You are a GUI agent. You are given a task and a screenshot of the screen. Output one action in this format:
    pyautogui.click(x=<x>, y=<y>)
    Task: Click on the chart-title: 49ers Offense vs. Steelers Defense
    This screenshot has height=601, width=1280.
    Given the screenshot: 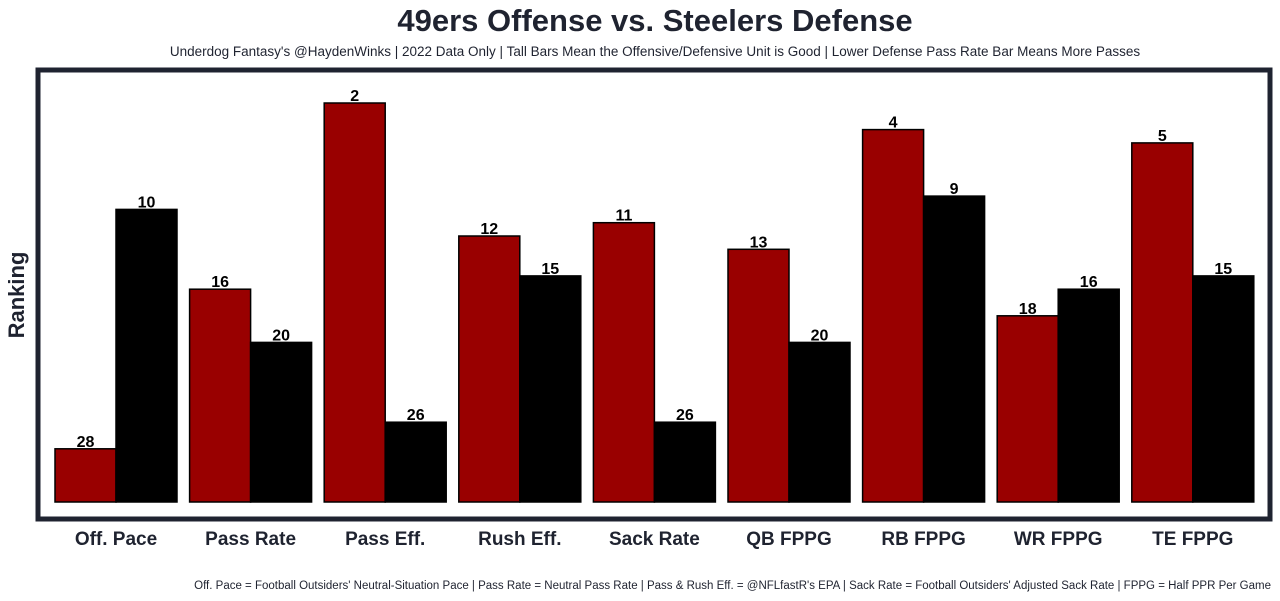 What is the action you would take?
    pyautogui.click(x=654, y=20)
    